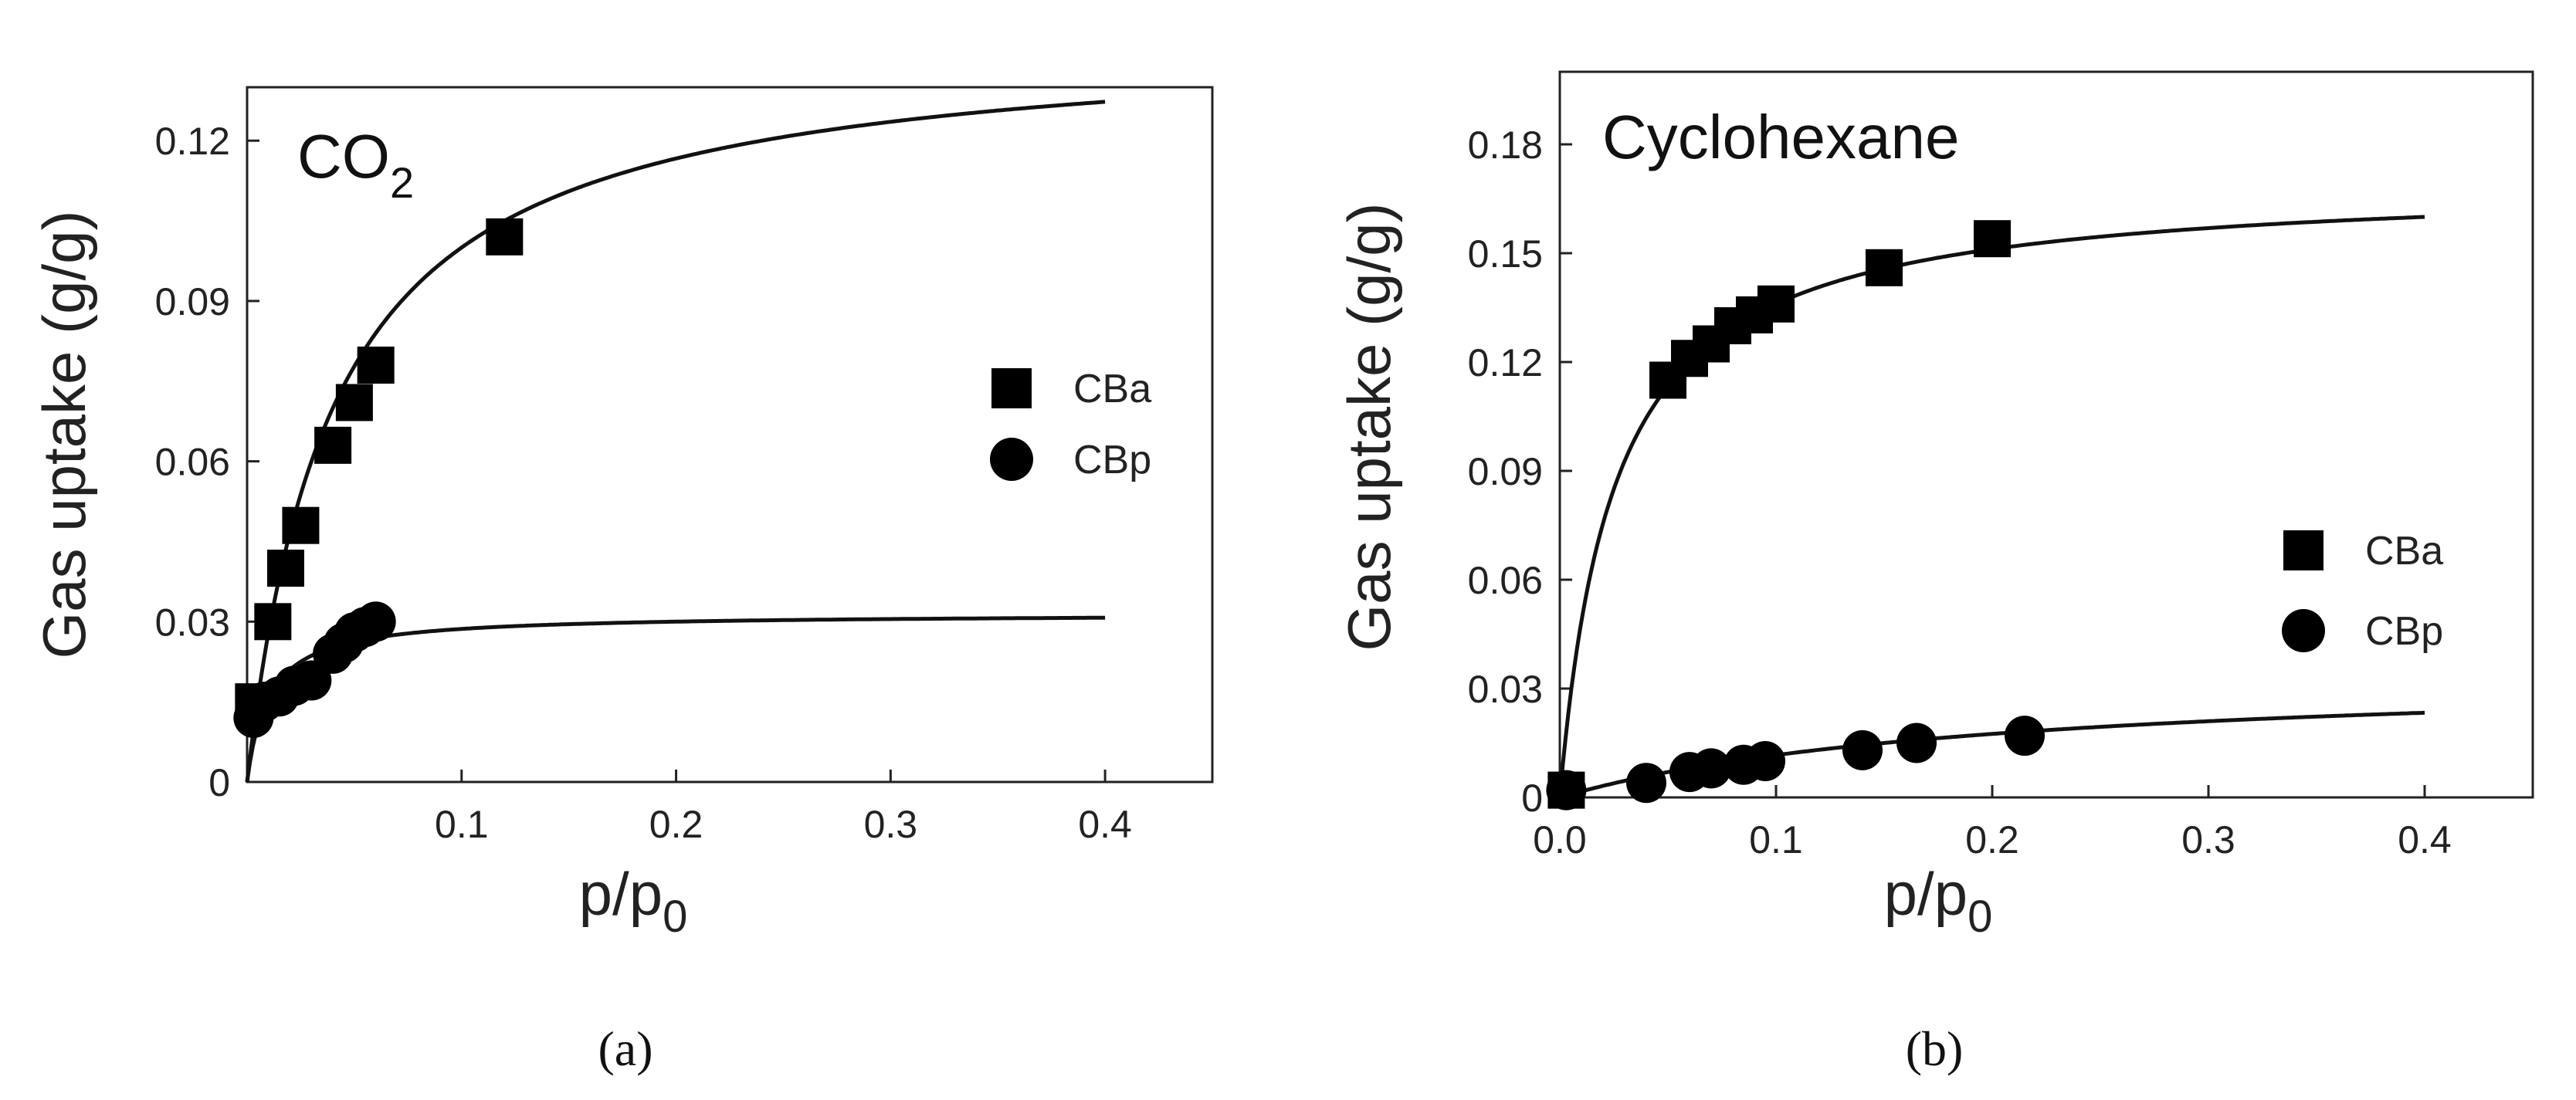 The height and width of the screenshot is (1100, 2576). What do you see at coordinates (343, 156) in the screenshot?
I see `gas-annotation-main: CO` at bounding box center [343, 156].